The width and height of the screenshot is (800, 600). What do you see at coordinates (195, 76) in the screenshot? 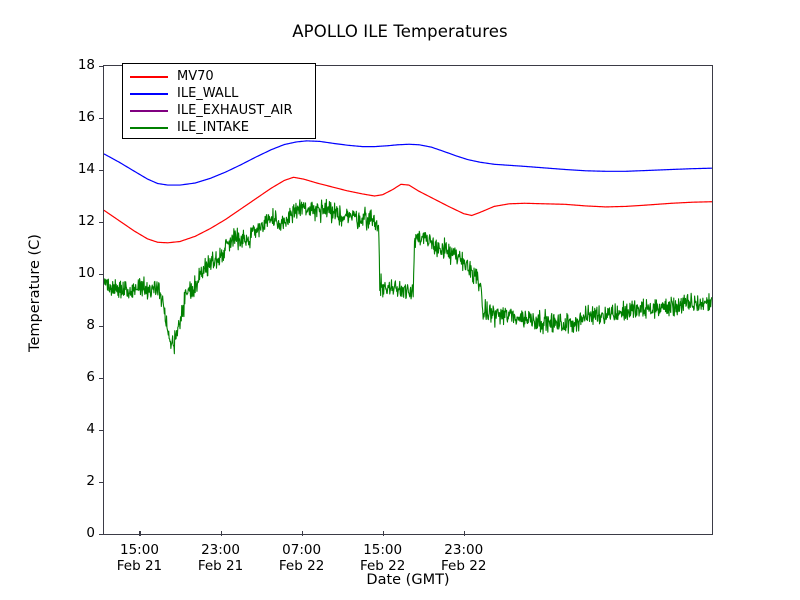
I see `legend-item-label: MV70` at bounding box center [195, 76].